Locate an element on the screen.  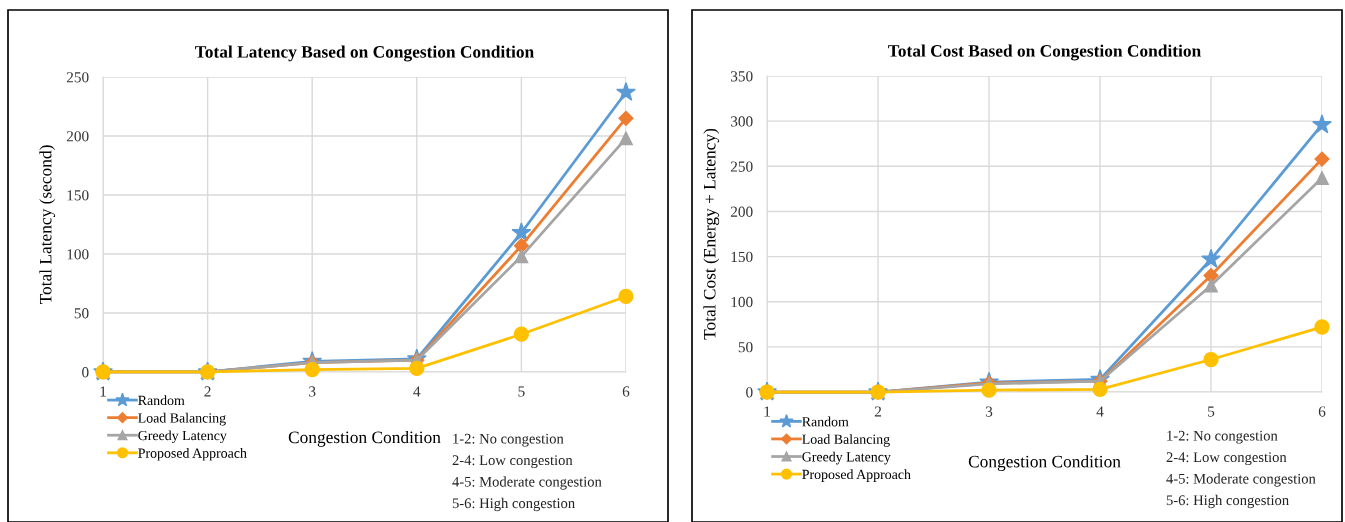
chart-title: Total Cost Based on Congestion Condition is located at coordinates (1044, 52).